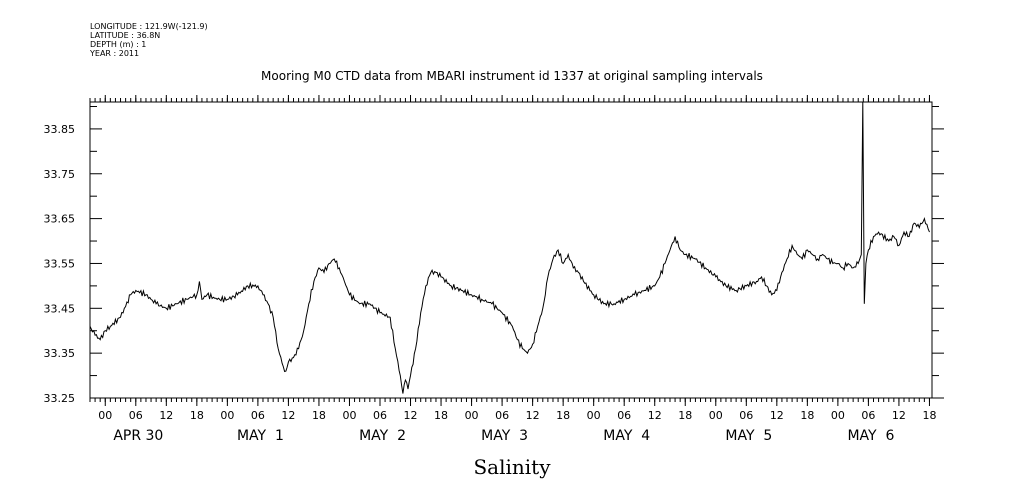  I want to click on day-label: MAY 2, so click(382, 436).